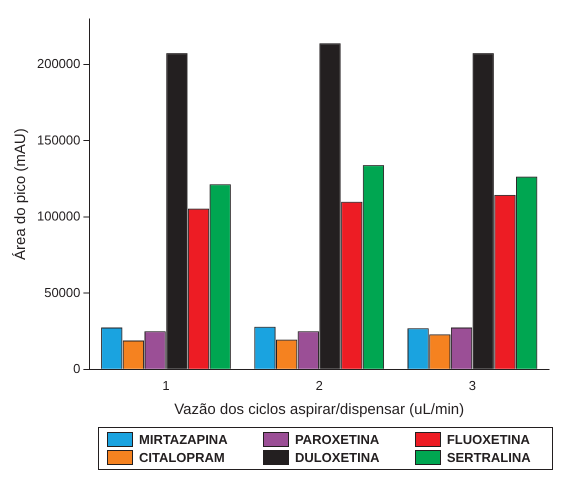 This screenshot has width=567, height=482. Describe the element at coordinates (319, 409) in the screenshot. I see `x-axis-title: Vazão dos ciclos aspirar/dispensar (uL/min)` at that location.